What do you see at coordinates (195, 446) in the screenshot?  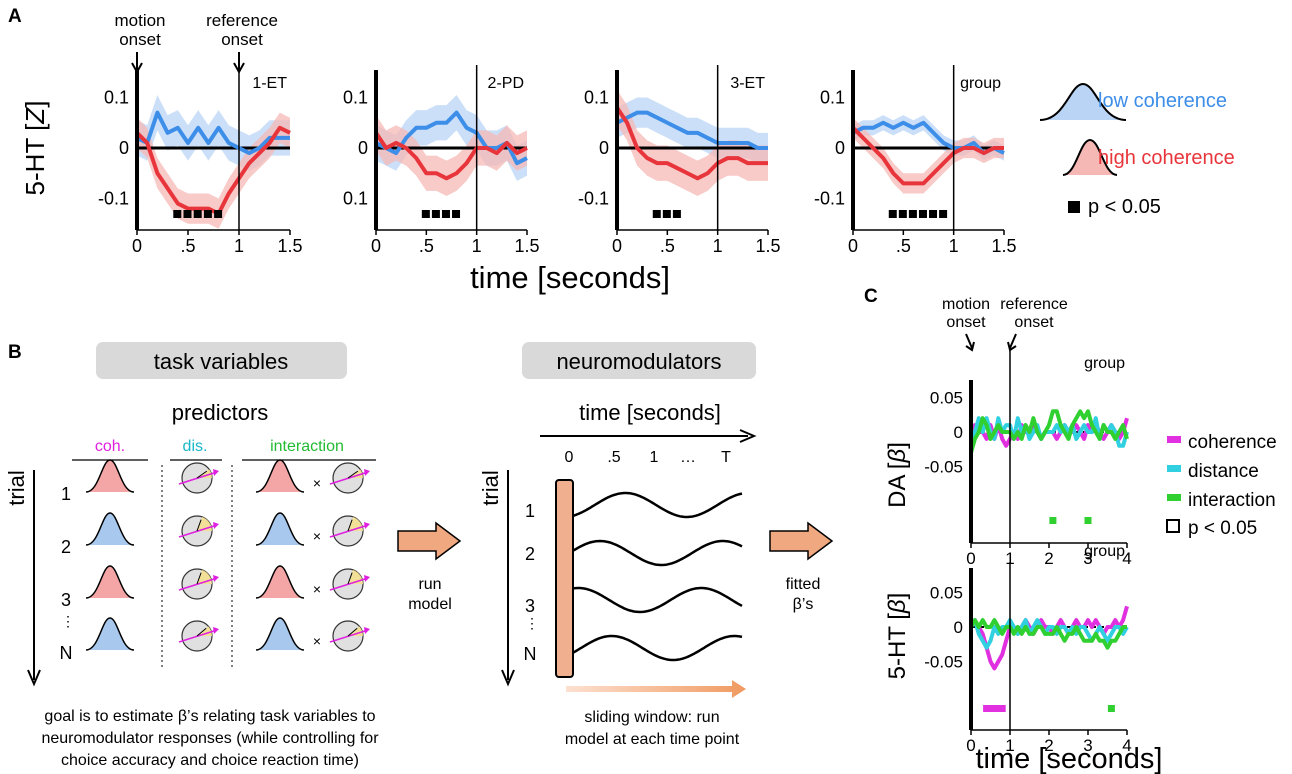 I see `col-dis-label: dis.` at bounding box center [195, 446].